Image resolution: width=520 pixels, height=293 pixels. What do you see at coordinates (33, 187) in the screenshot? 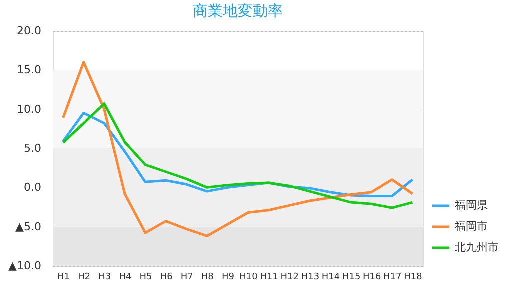
I see `y-tick-label: 0.0` at bounding box center [33, 187].